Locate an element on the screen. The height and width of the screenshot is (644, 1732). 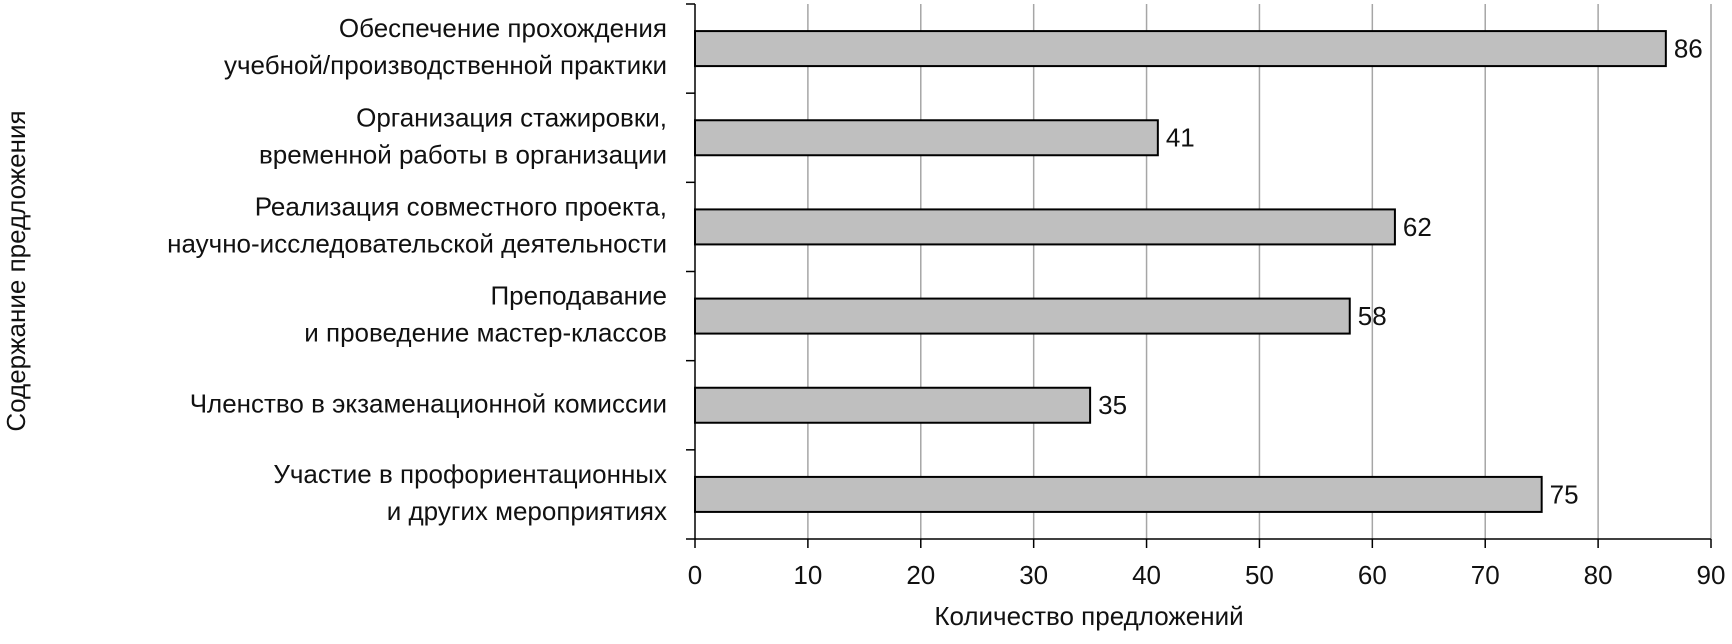
value-label: 35 is located at coordinates (1112, 405).